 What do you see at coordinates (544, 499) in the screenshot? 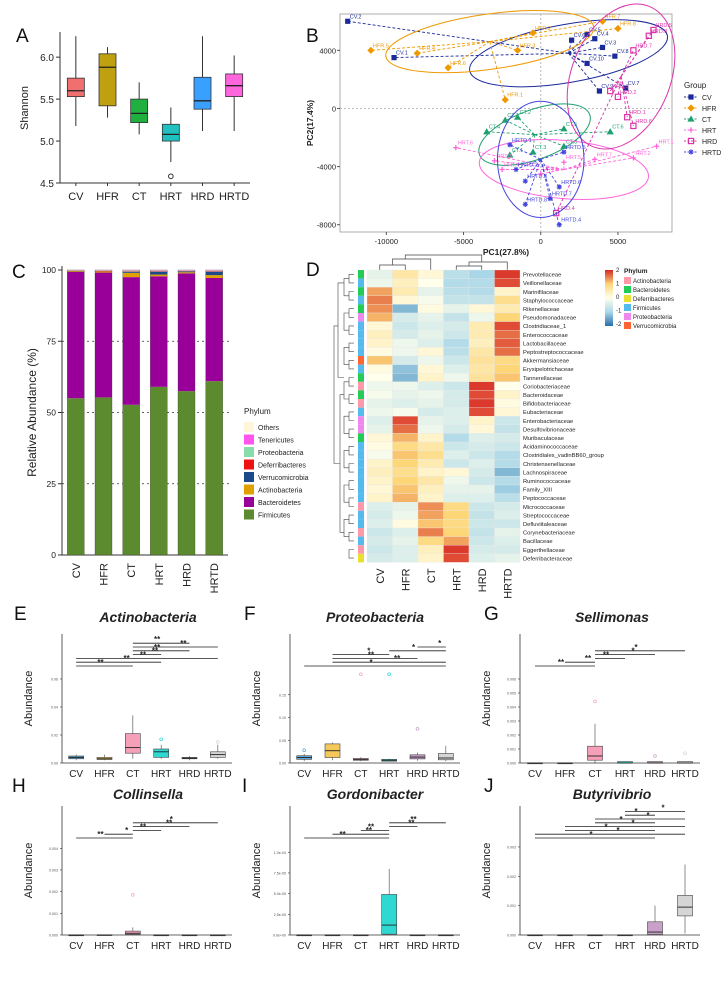
I see `row-label: Peptococcaceae` at bounding box center [544, 499].